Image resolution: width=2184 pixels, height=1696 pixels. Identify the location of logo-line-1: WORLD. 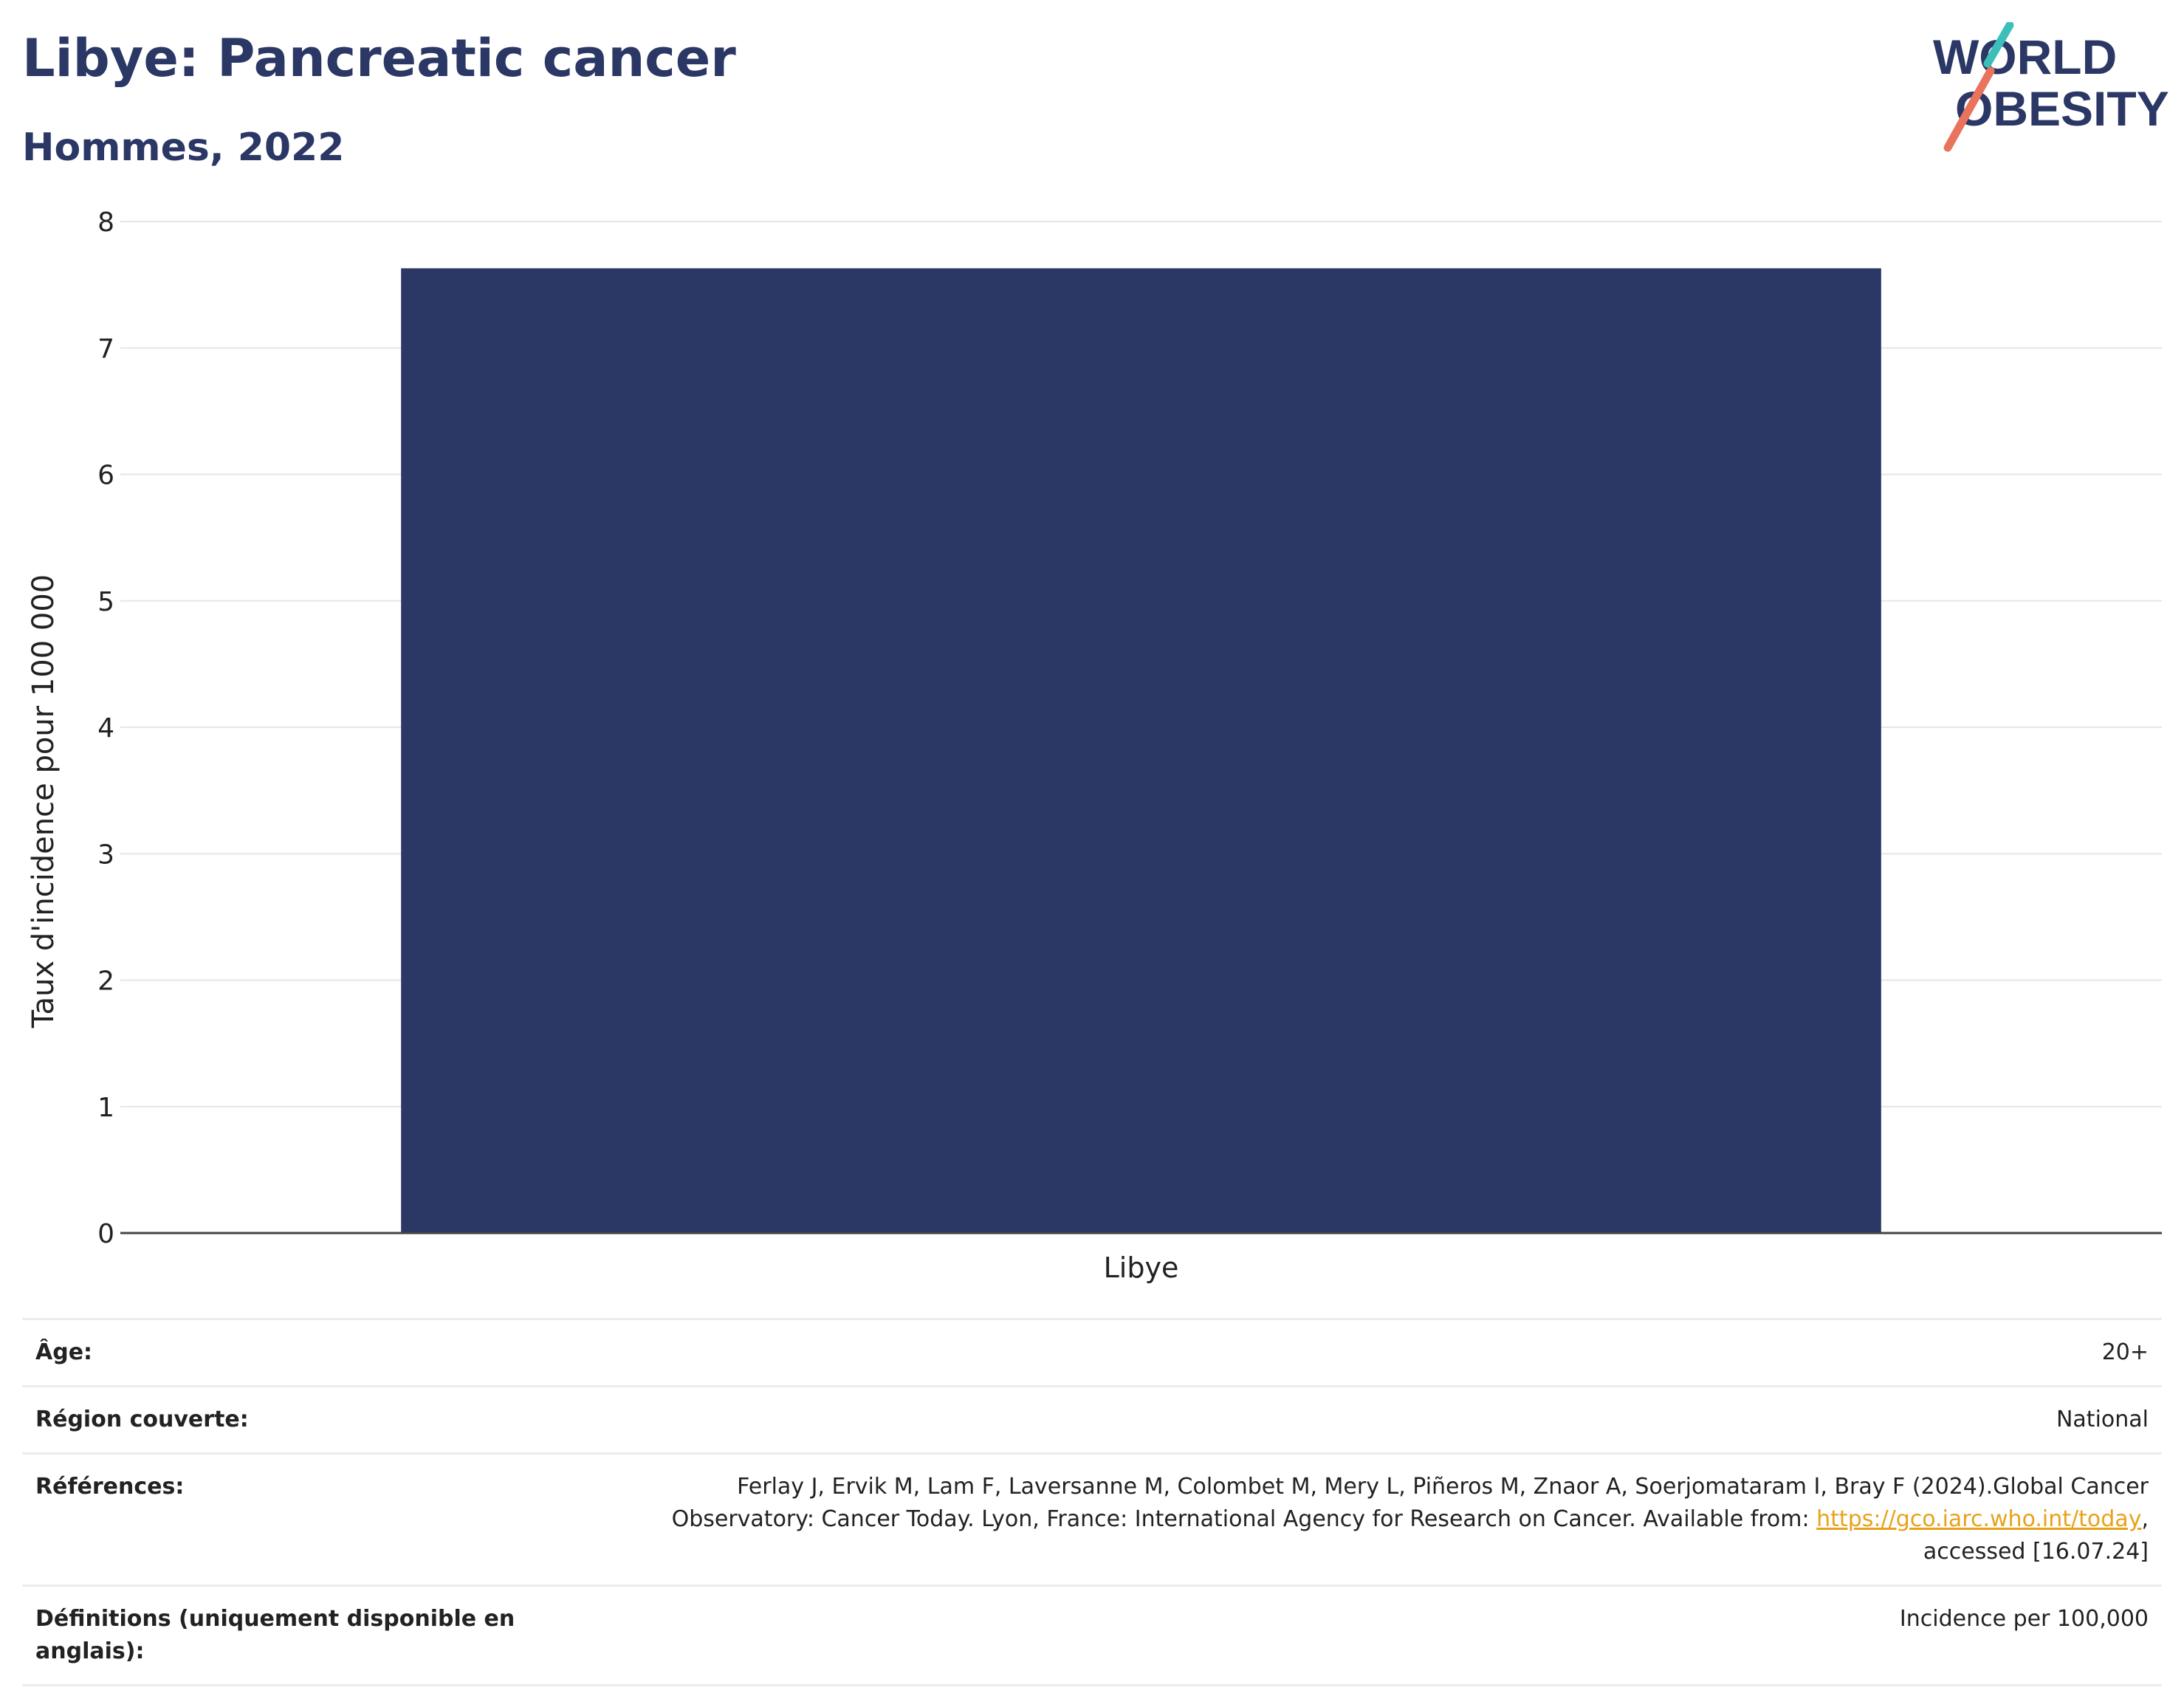
(2025, 57).